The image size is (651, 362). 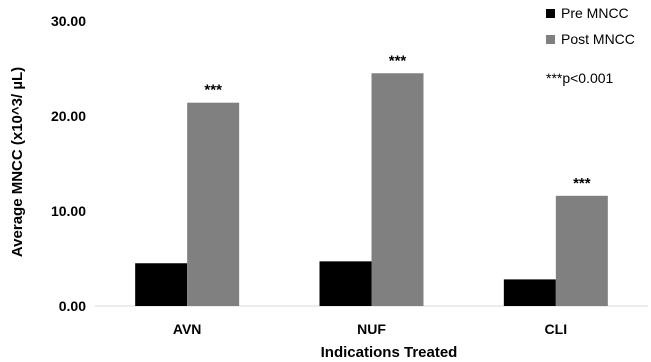 I want to click on bar-pre-nuf, so click(x=345, y=283).